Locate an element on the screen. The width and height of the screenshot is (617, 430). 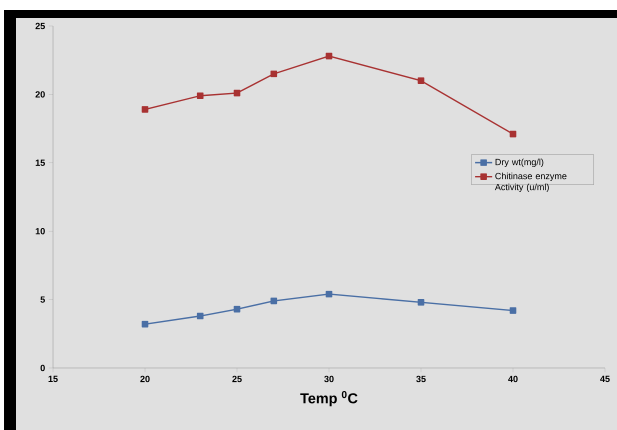
y-tick-label: 5 is located at coordinates (42, 299).